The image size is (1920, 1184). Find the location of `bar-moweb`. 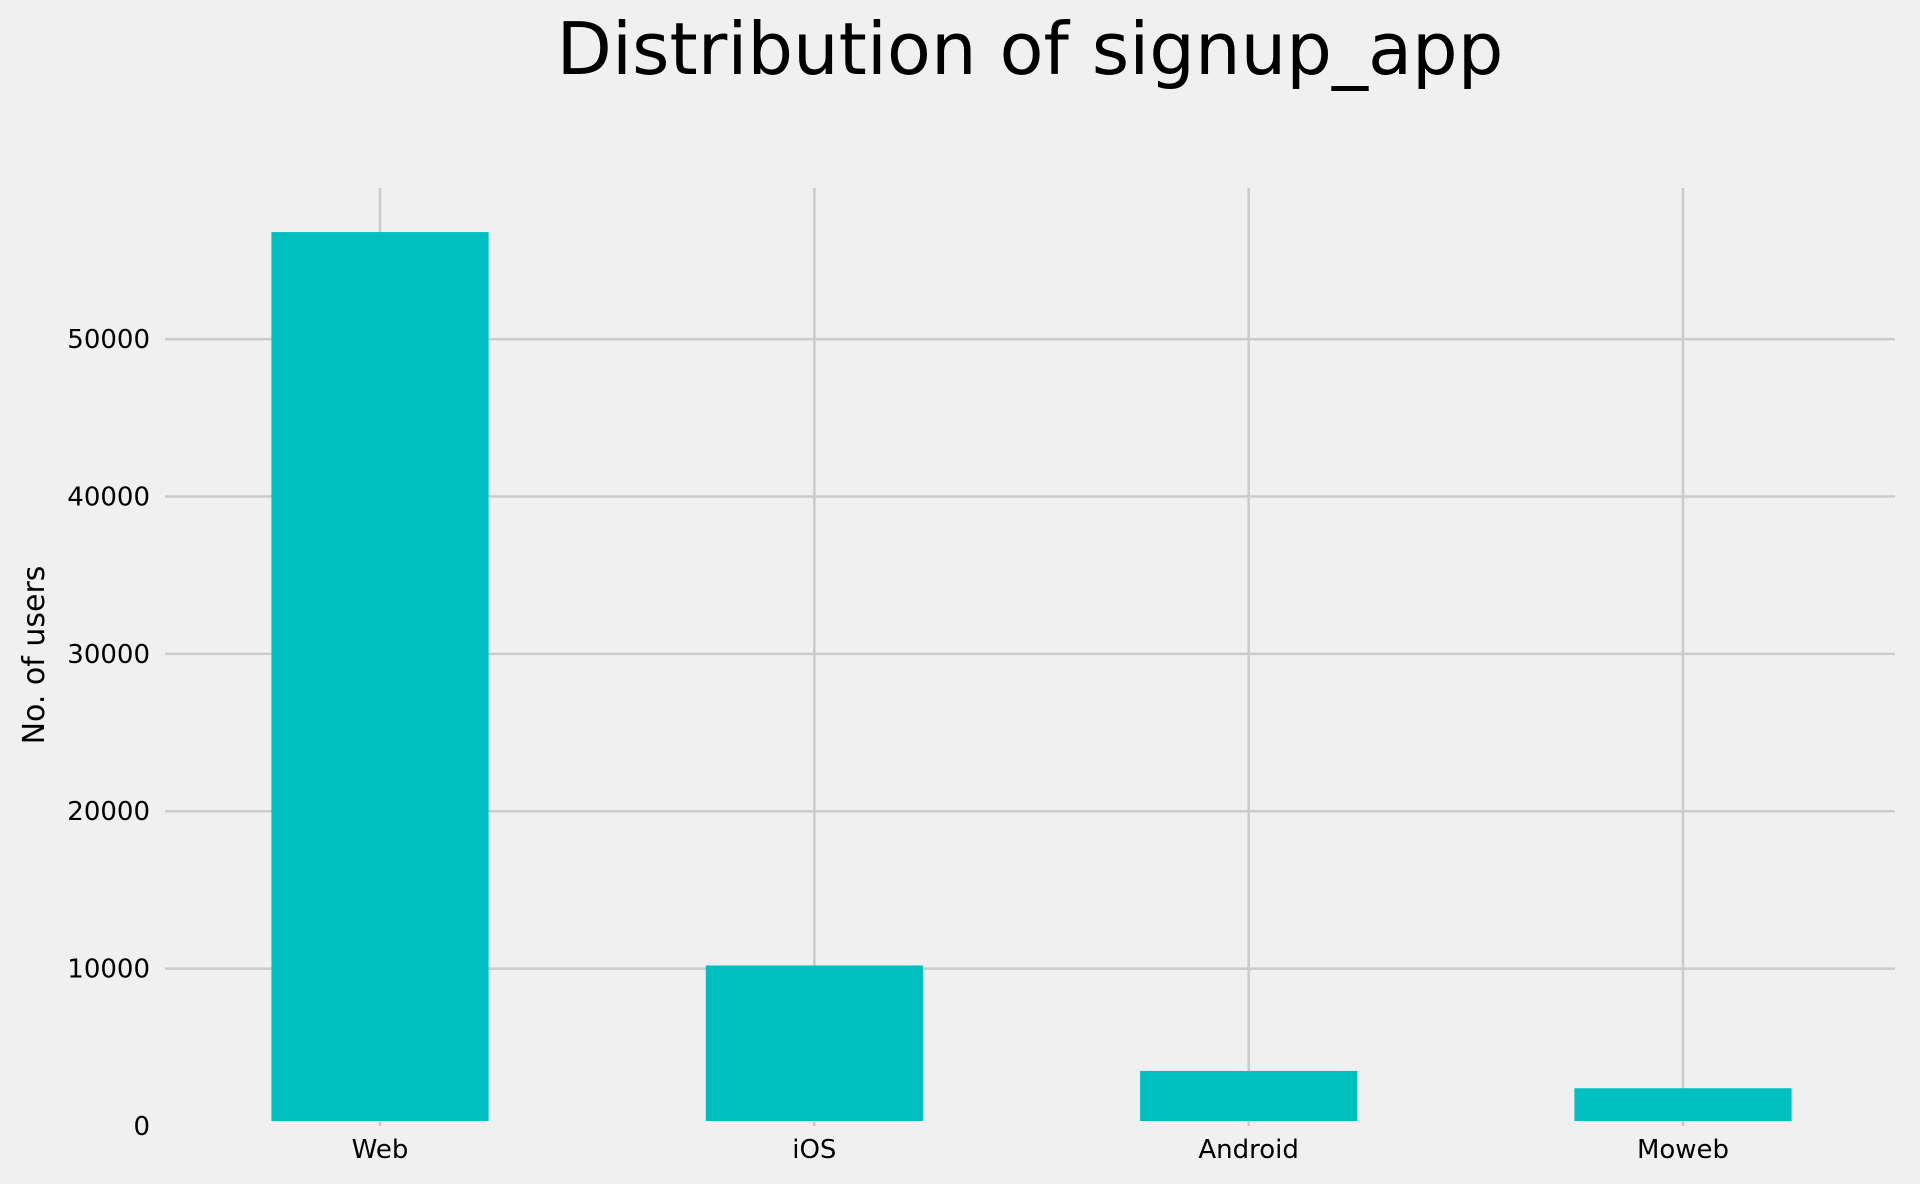

bar-moweb is located at coordinates (1683, 1104).